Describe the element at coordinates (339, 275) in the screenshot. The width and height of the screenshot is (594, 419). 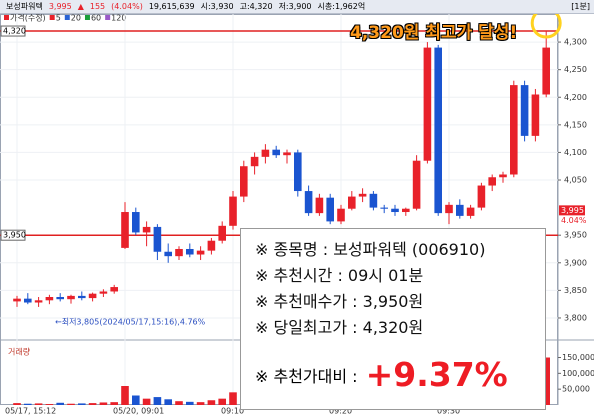
I see `info-line: ※ 추천시간 : 09시 01분` at that location.